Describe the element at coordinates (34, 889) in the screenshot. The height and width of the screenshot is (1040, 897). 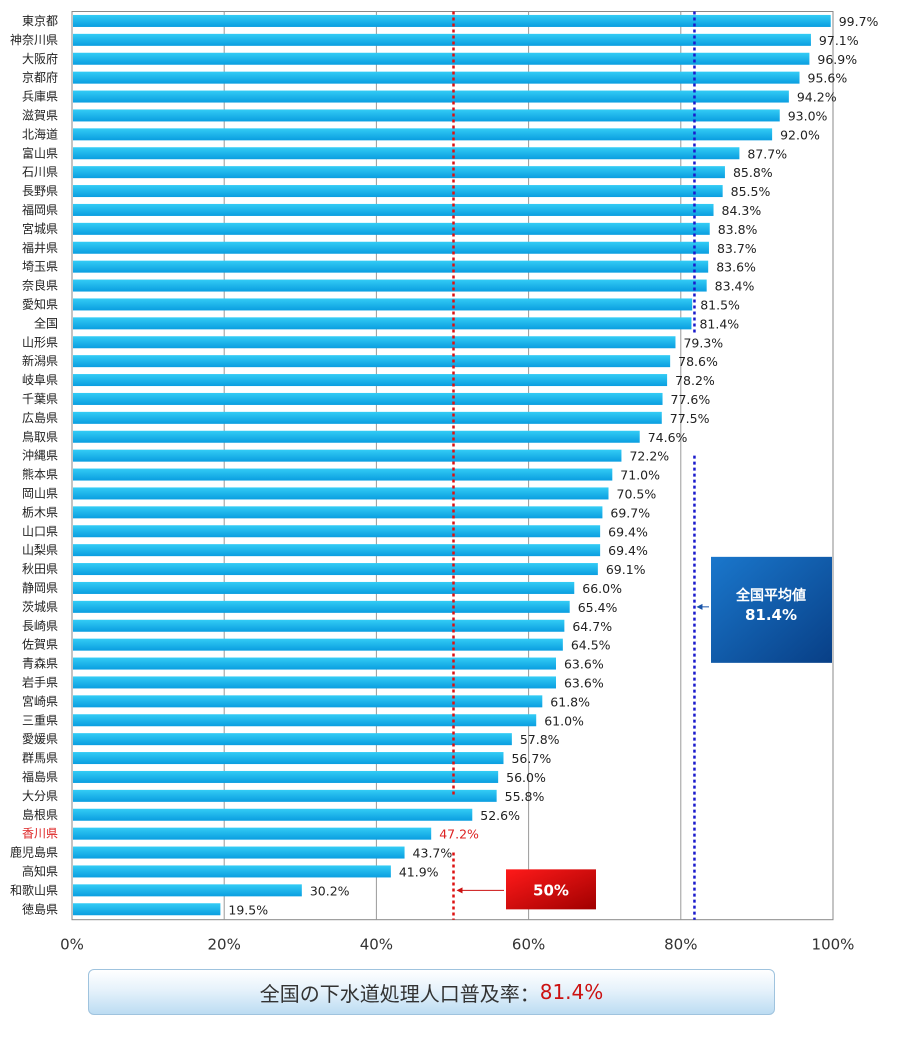
I see `category-label: 和歌山県` at that location.